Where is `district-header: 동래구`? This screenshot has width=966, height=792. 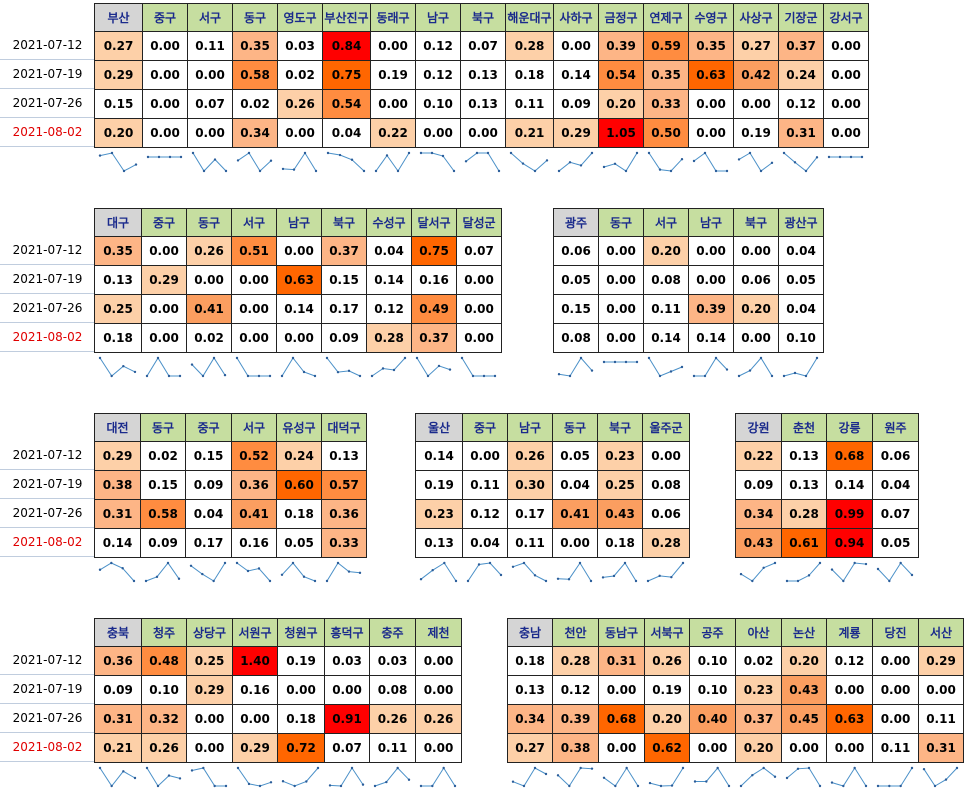
district-header: 동래구 is located at coordinates (393, 17).